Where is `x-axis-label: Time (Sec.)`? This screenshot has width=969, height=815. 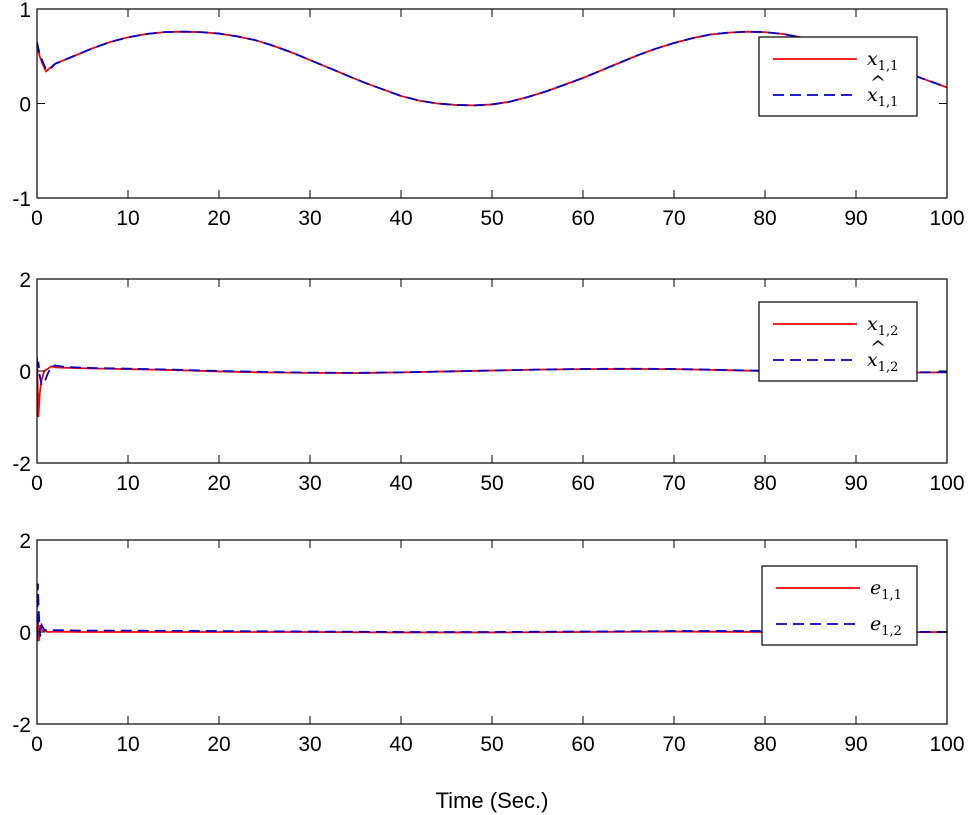 x-axis-label: Time (Sec.) is located at coordinates (492, 800).